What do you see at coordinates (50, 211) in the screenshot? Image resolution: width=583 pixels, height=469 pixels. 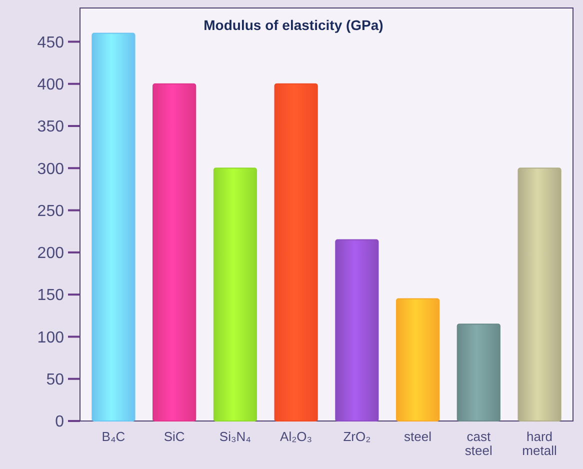 I see `y-tick-label: 250` at bounding box center [50, 211].